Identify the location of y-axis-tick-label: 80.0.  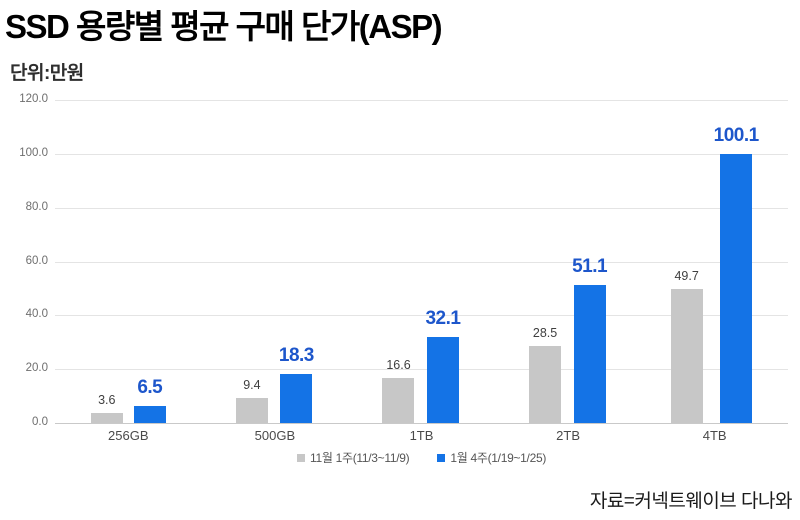
(36, 206).